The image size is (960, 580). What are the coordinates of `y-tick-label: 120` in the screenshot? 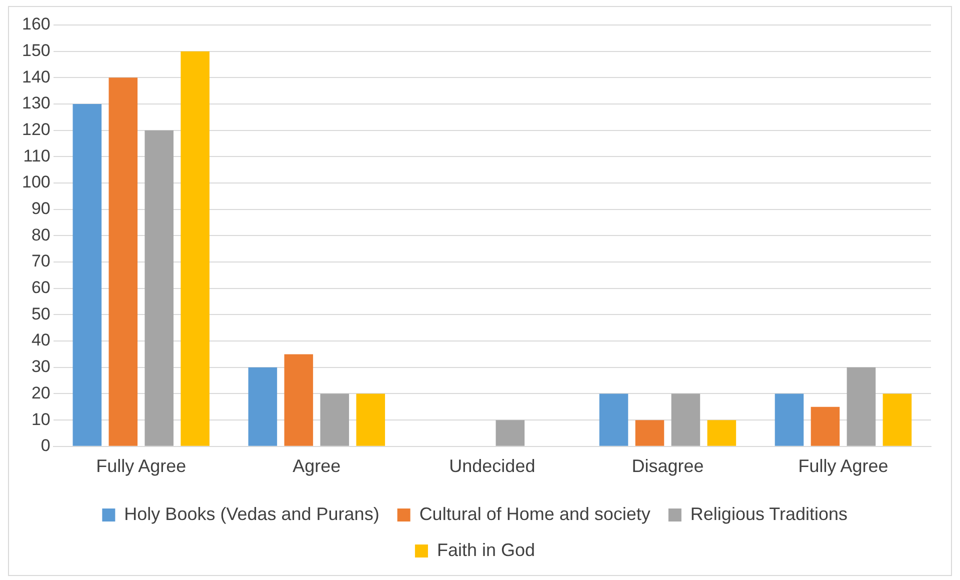 It's located at (36, 130).